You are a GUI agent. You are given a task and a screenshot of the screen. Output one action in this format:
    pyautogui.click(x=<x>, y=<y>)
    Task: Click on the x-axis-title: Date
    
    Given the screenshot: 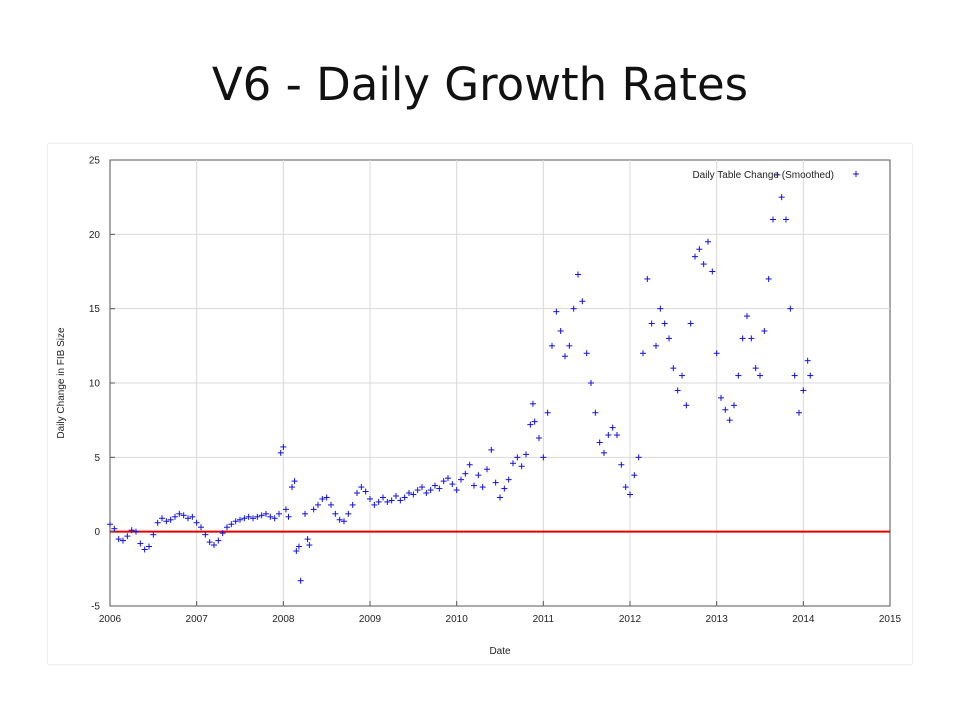 What is the action you would take?
    pyautogui.click(x=500, y=651)
    